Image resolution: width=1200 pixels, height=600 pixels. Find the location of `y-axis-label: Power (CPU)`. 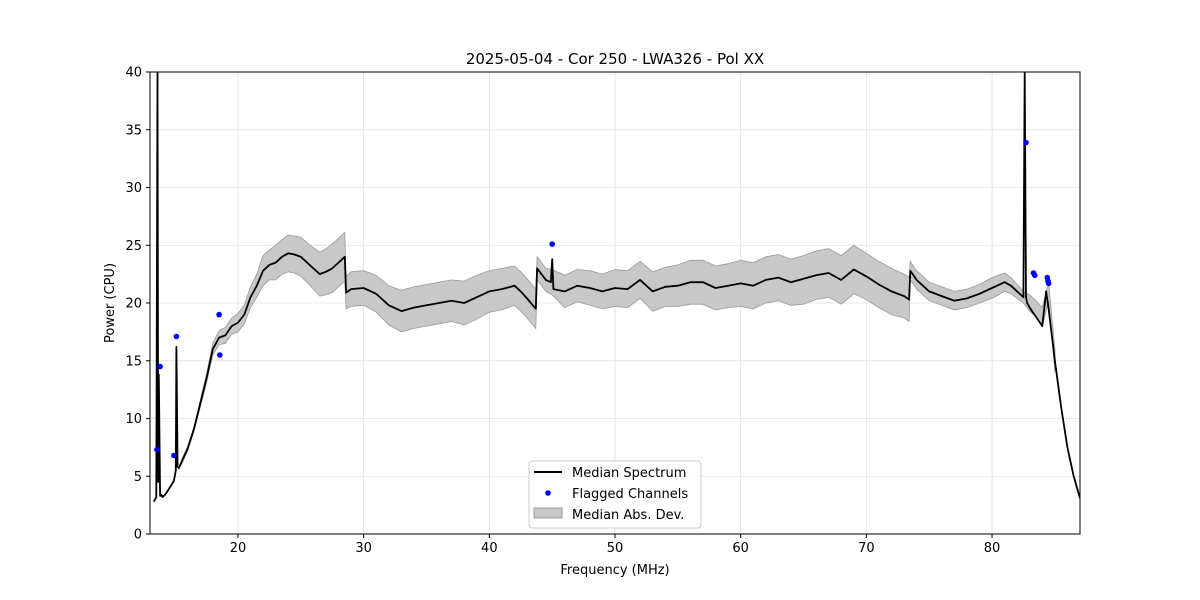

y-axis-label: Power (CPU) is located at coordinates (110, 303).